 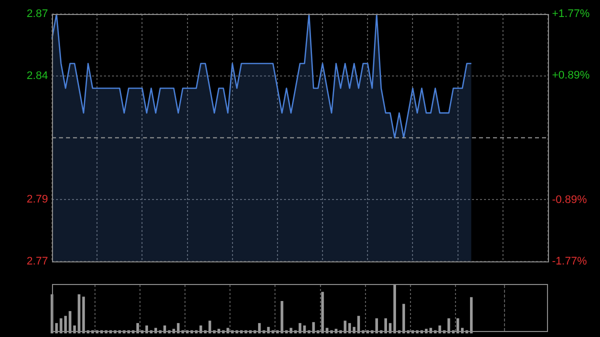 I want to click on y2-tick-label: +1.77%, so click(x=571, y=14).